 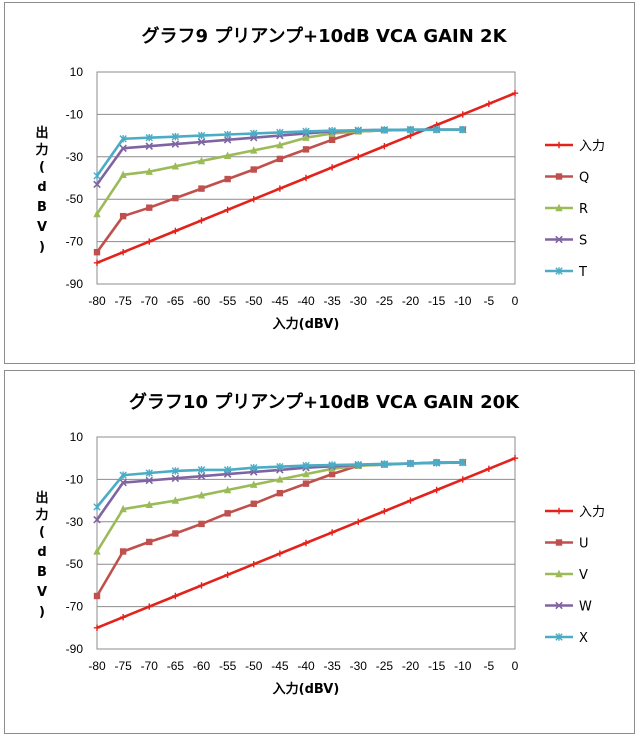 What do you see at coordinates (42, 592) in the screenshot?
I see `y-axis-title-char: V` at bounding box center [42, 592].